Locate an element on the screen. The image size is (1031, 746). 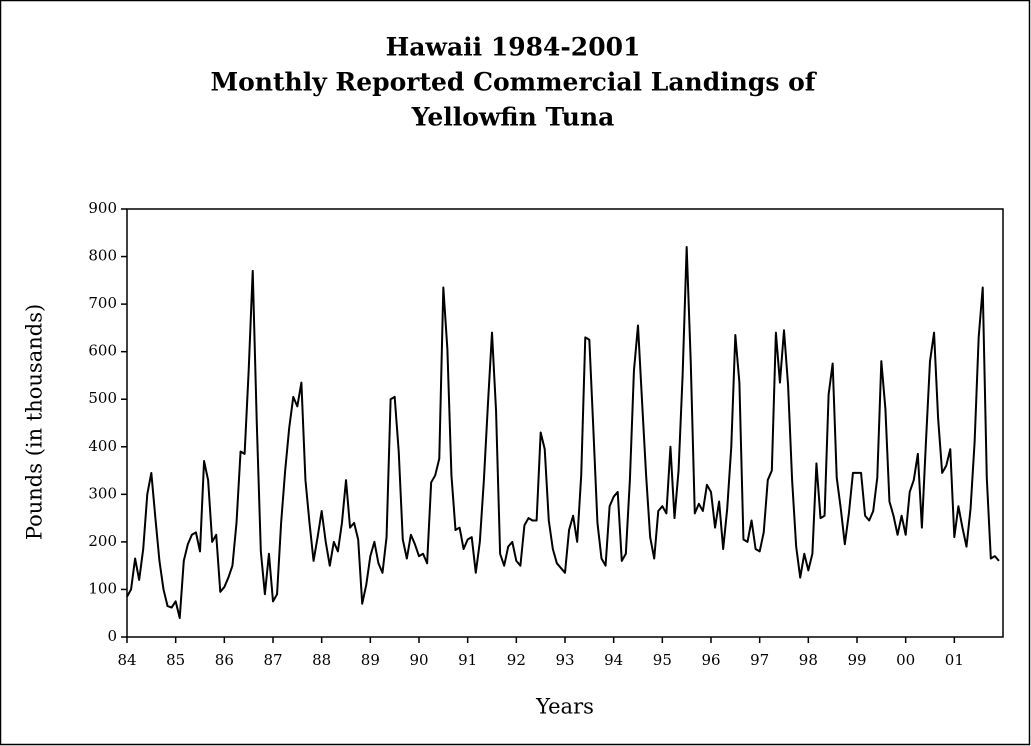
chart-title: Monthly Reported Commercial Landings of is located at coordinates (513, 82).